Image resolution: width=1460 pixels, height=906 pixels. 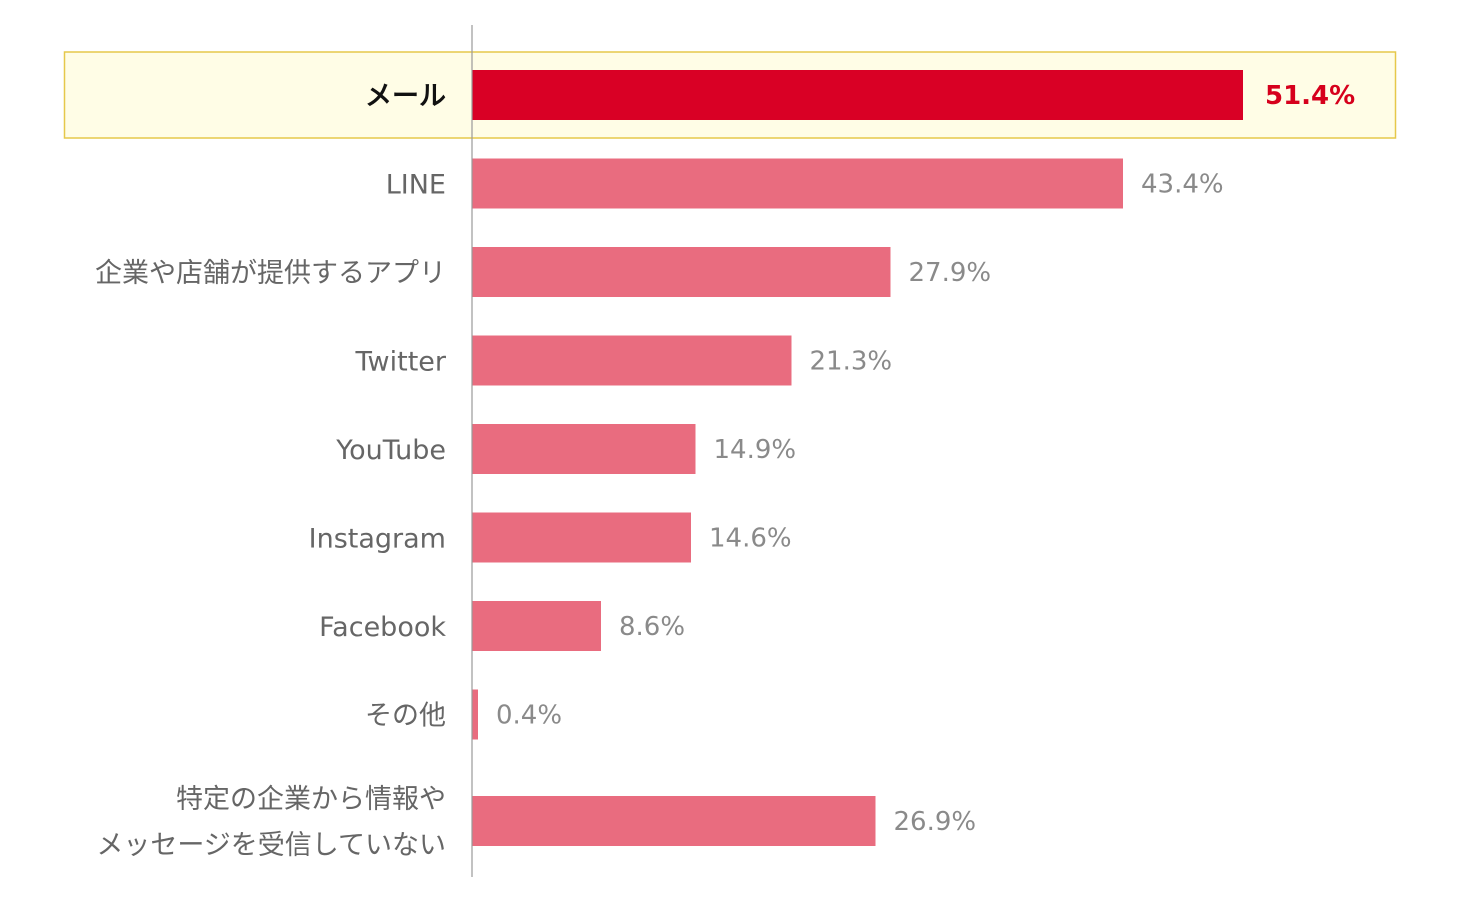 What do you see at coordinates (935, 822) in the screenshot?
I see `value-label-8: 26.9%` at bounding box center [935, 822].